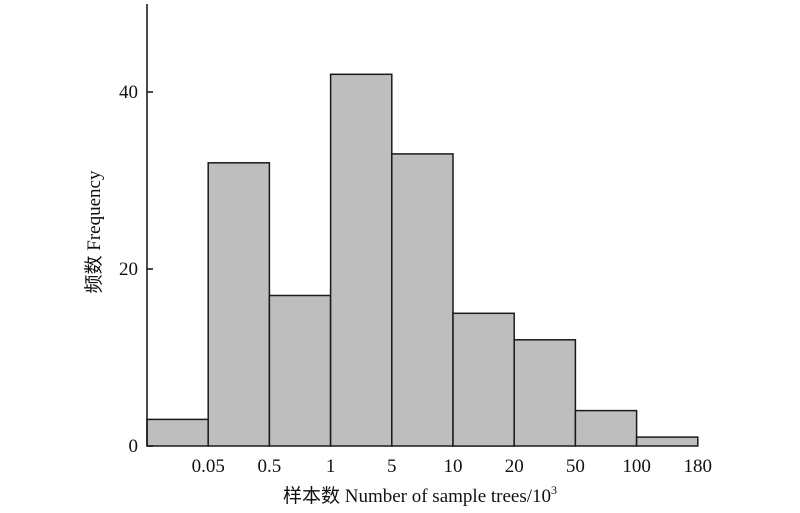 Image resolution: width=800 pixels, height=513 pixels. Describe the element at coordinates (134, 446) in the screenshot. I see `y-tick-label: 0` at that location.